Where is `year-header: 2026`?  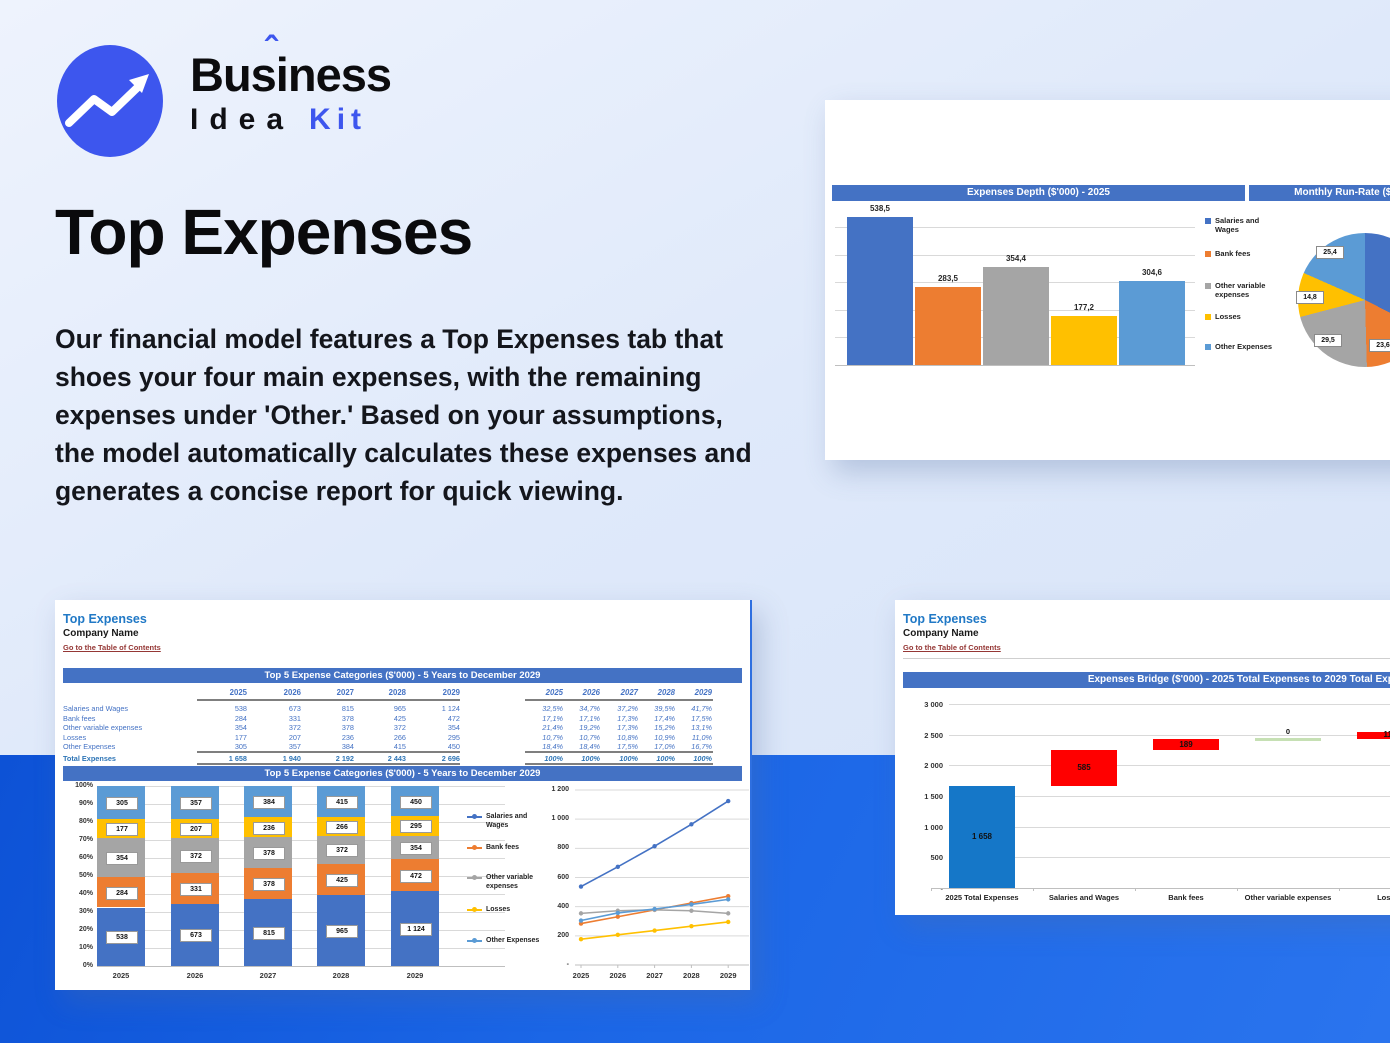
year-header: 2026 is located at coordinates (292, 692).